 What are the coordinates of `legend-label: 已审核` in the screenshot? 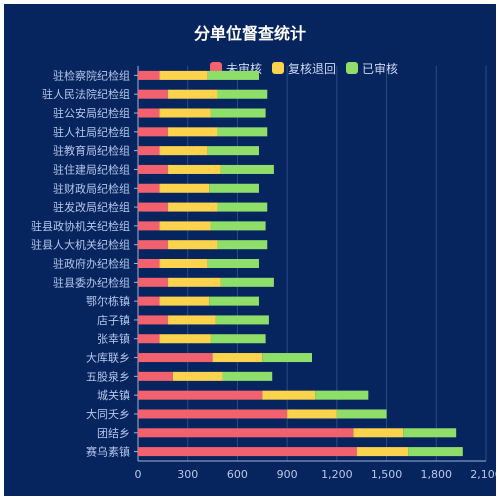 It's located at (380, 68).